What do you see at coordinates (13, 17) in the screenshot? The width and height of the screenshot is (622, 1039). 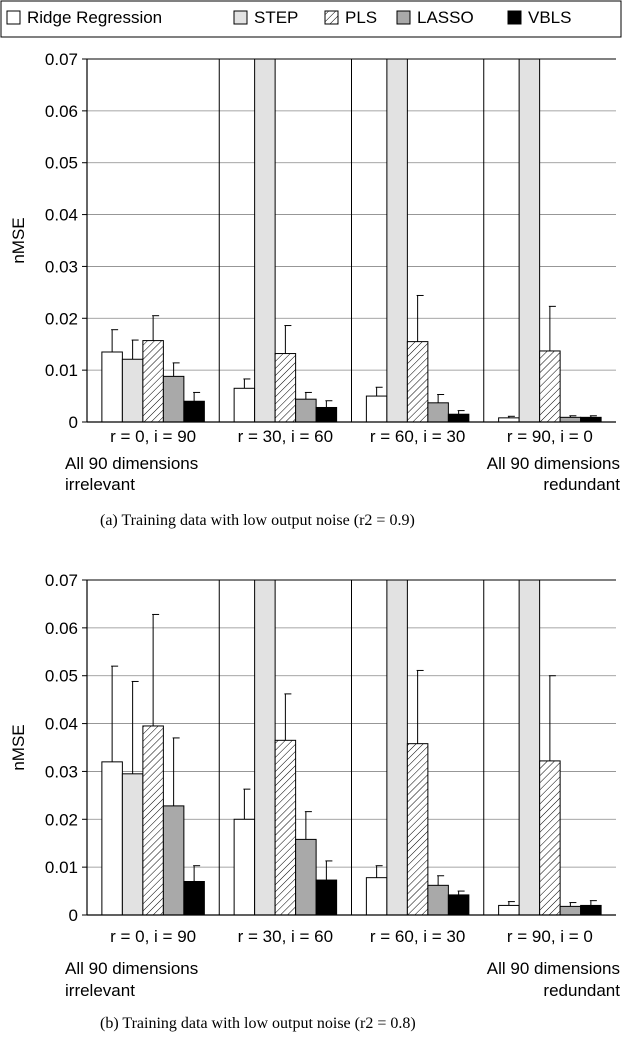 I see `legend-swatch-ridge` at bounding box center [13, 17].